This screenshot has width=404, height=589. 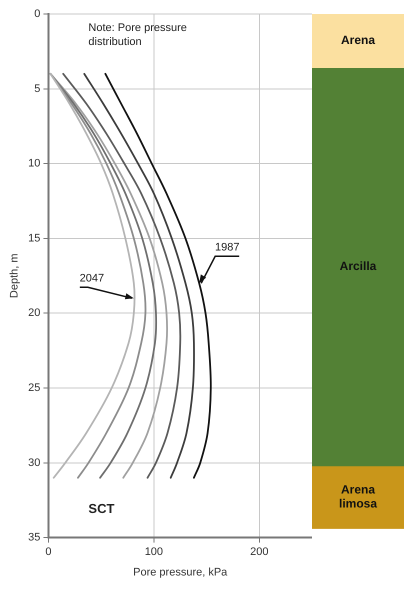 What do you see at coordinates (137, 35) in the screenshot?
I see `annotation: Note: Pore pressure distribution` at bounding box center [137, 35].